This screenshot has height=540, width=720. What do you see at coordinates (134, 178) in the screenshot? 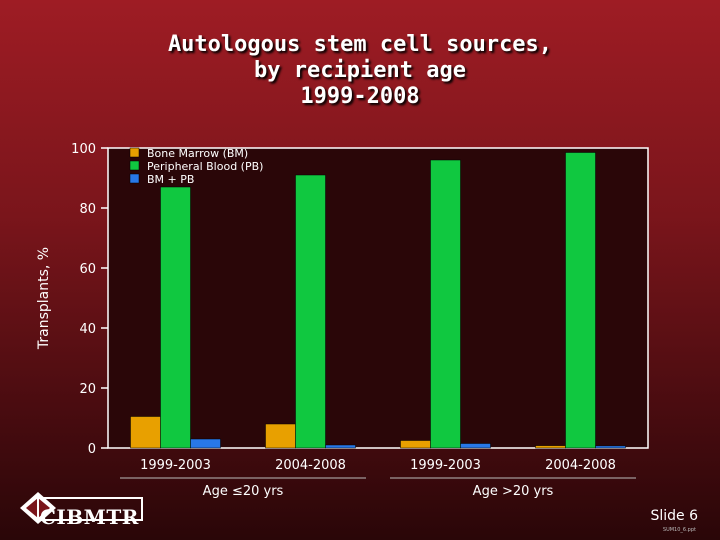
I see `legend-swatch-bmpb` at bounding box center [134, 178].